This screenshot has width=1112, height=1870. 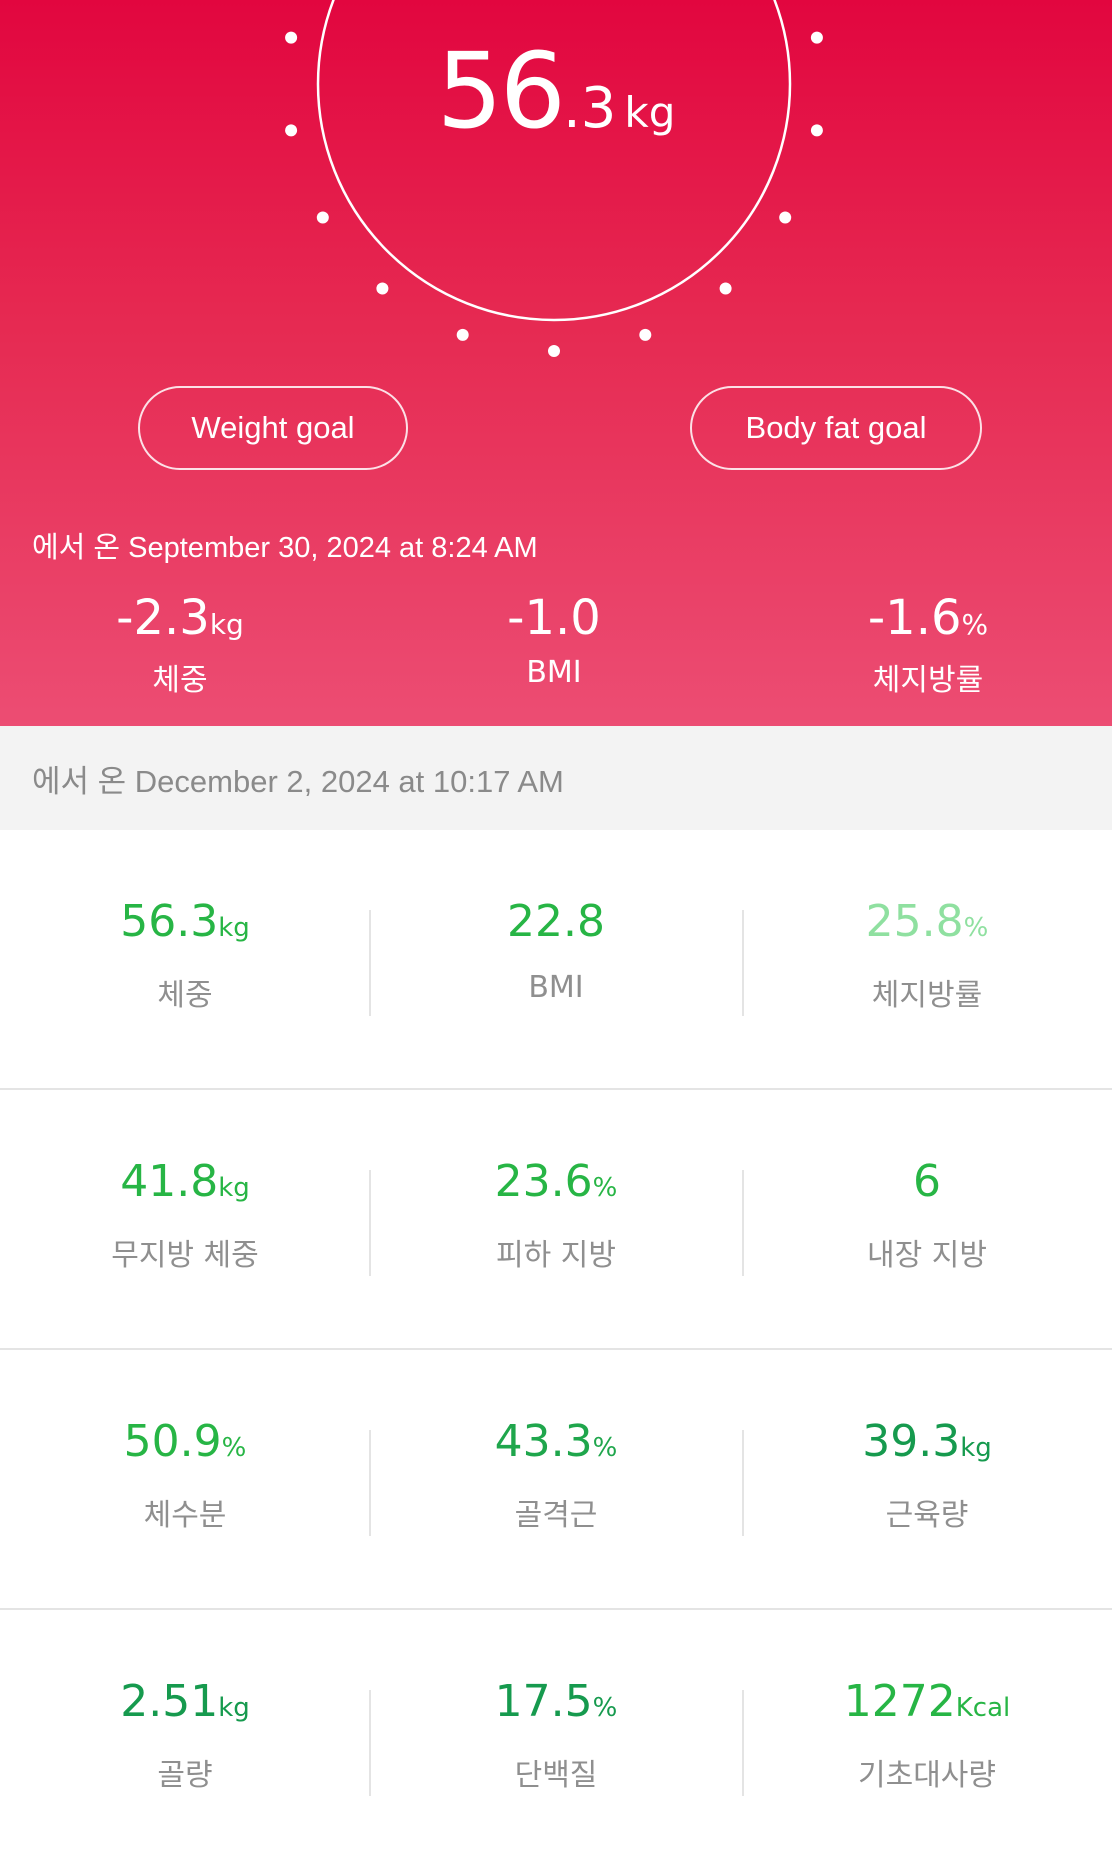 What do you see at coordinates (180, 680) in the screenshot?
I see `delta-weight-label: 체중` at bounding box center [180, 680].